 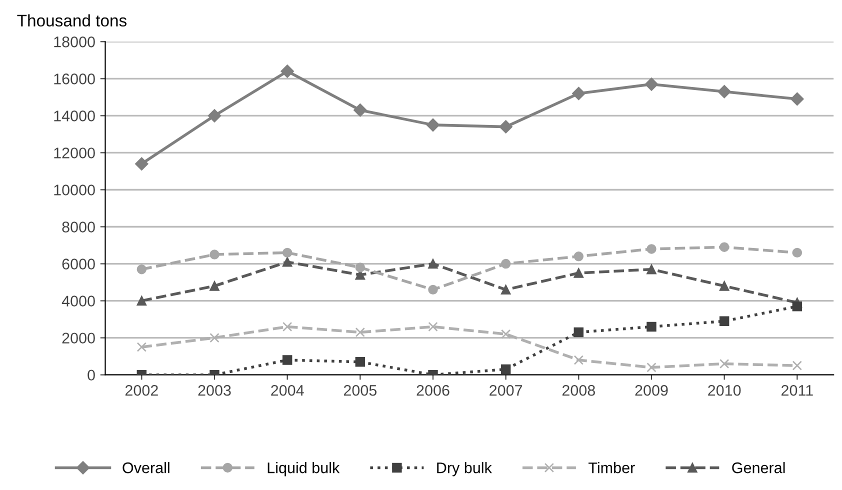 What do you see at coordinates (214, 390) in the screenshot?
I see `x-tick-label: 2003` at bounding box center [214, 390].